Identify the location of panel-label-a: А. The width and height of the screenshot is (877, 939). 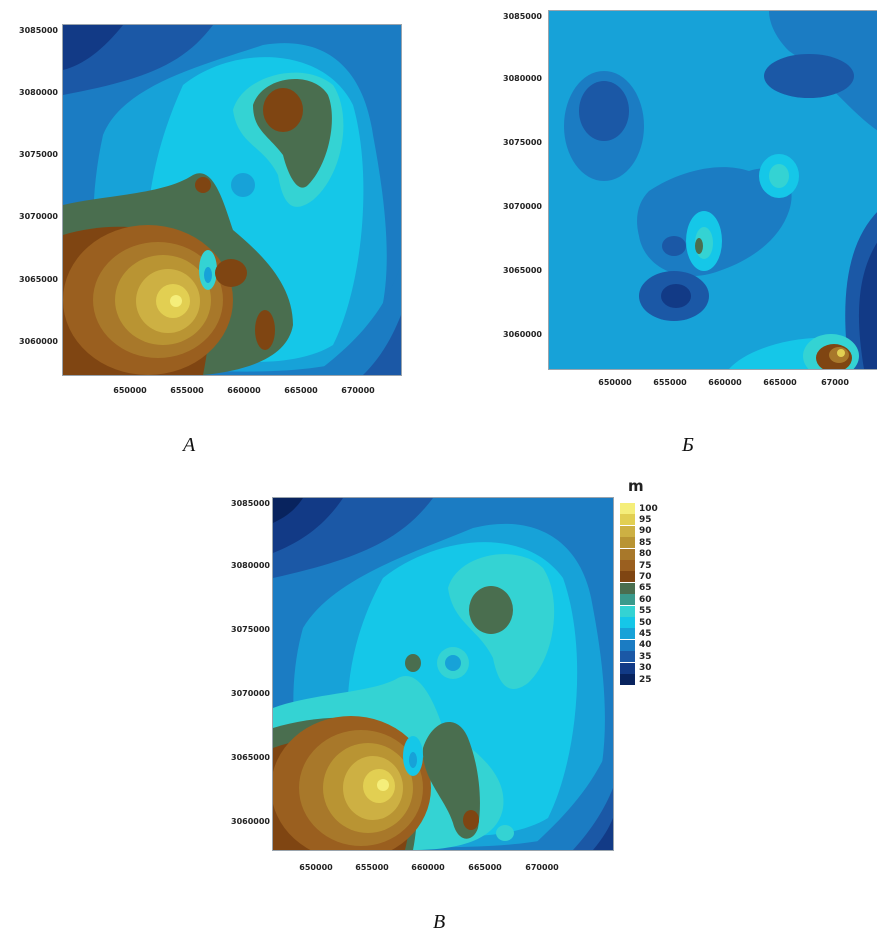
(189, 445).